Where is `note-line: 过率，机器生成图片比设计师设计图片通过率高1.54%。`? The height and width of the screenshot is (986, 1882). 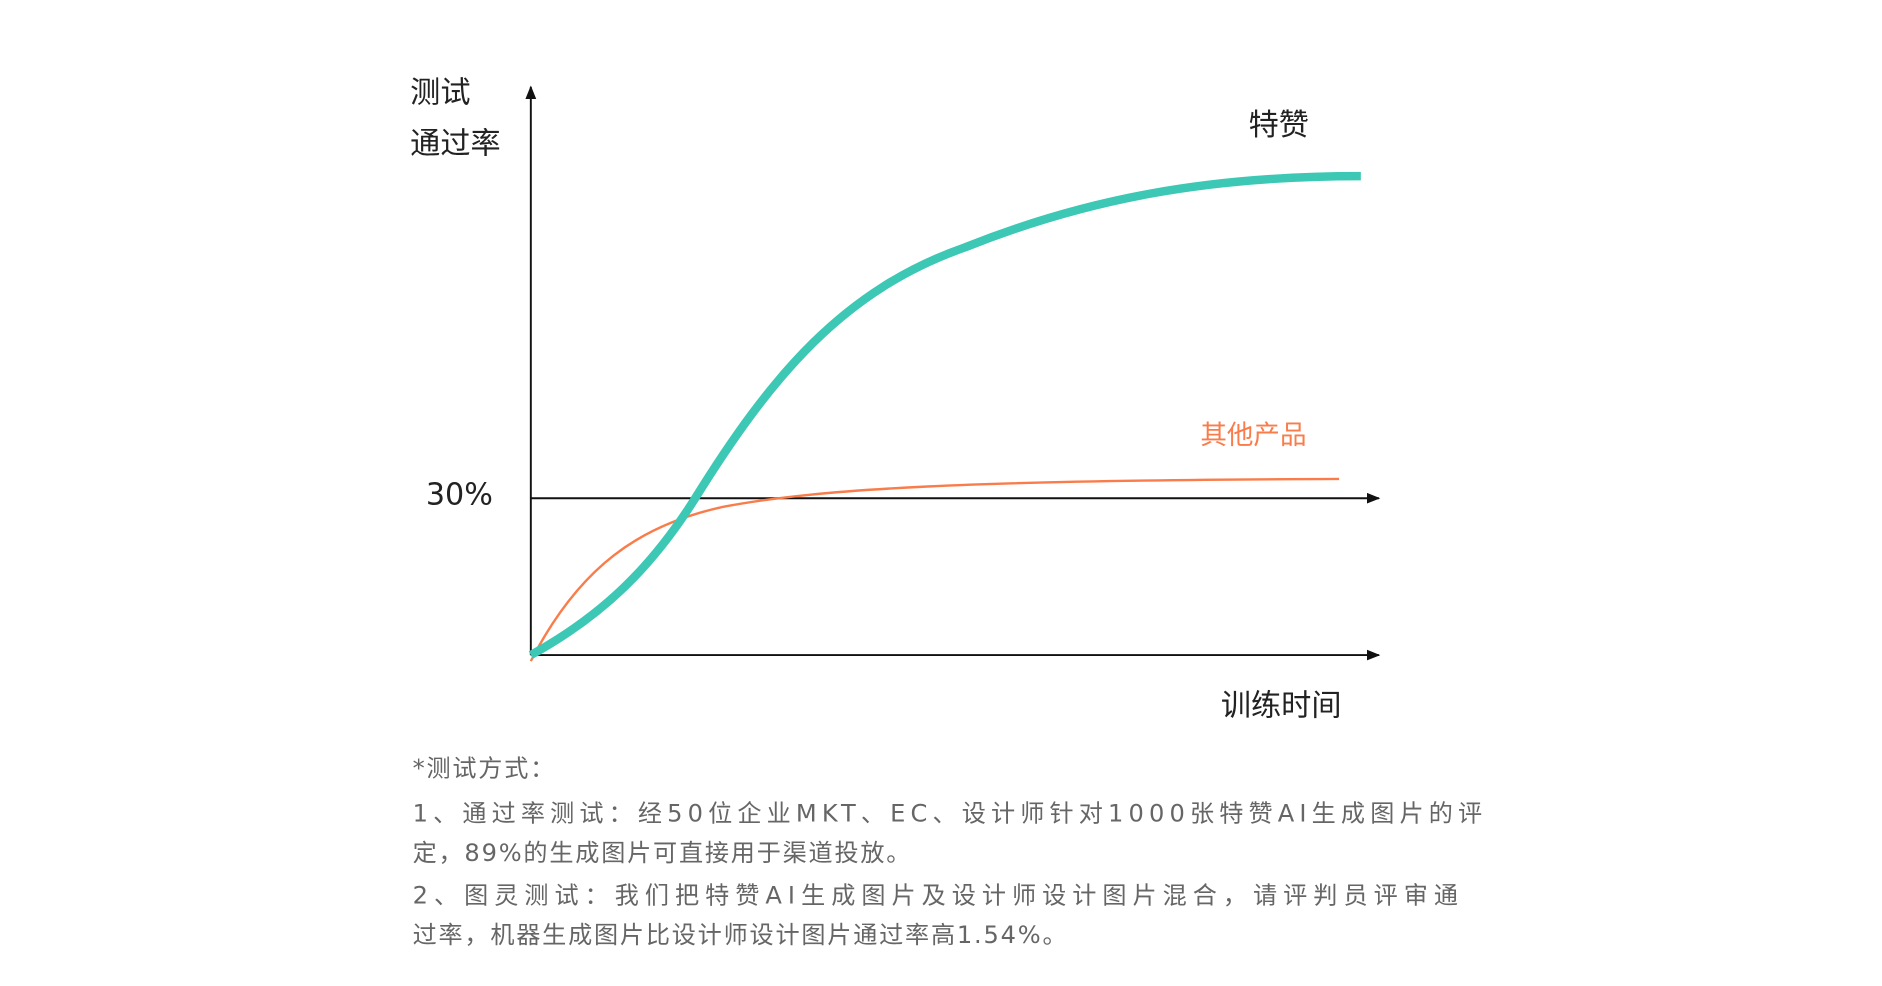
note-line: 过率，机器生成图片比设计师设计图片通过率高1.54%。 is located at coordinates (741, 935).